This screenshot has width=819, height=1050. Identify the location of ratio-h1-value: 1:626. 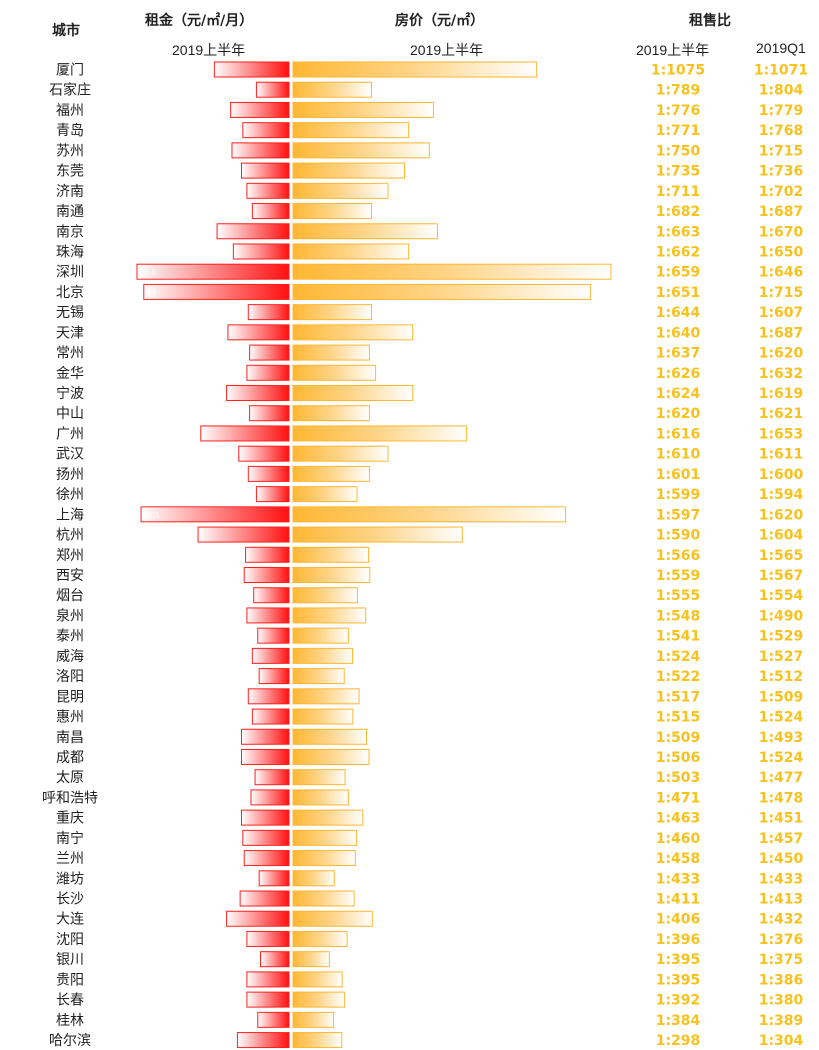
(678, 374).